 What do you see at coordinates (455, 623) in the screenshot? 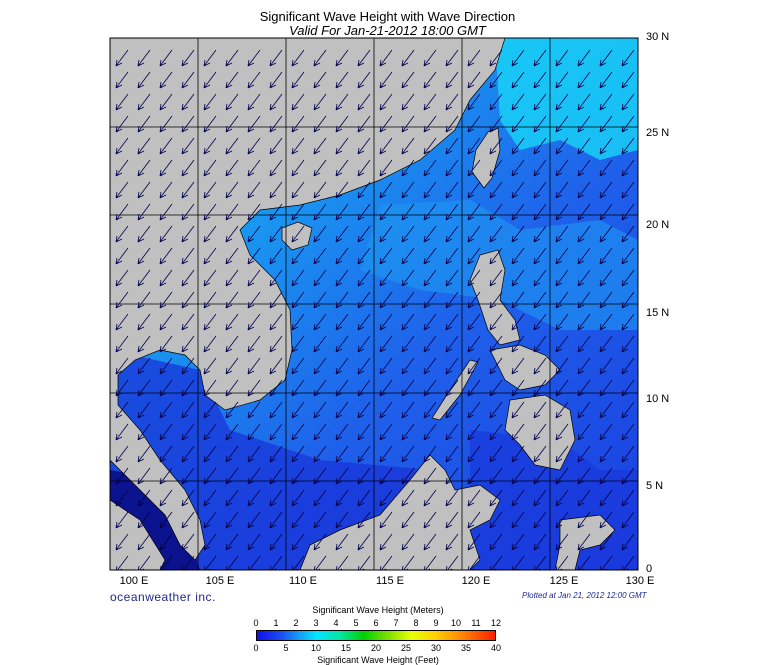
I see `legend-meters-tick: 10` at bounding box center [455, 623].